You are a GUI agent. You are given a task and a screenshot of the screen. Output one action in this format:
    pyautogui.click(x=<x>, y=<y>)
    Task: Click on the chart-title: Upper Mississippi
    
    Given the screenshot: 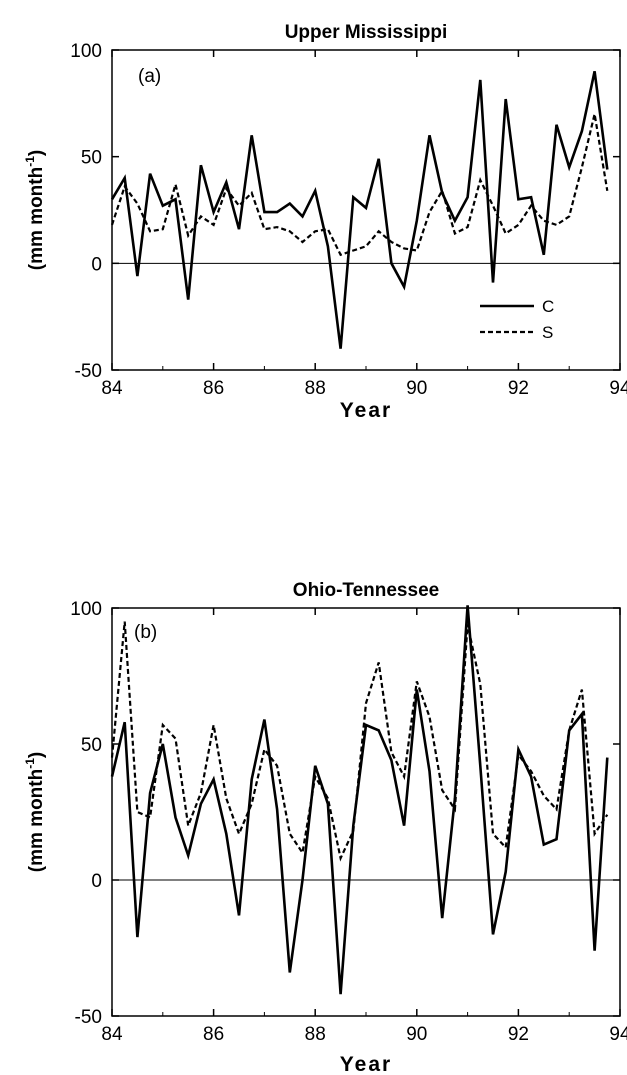 What is the action you would take?
    pyautogui.click(x=366, y=32)
    